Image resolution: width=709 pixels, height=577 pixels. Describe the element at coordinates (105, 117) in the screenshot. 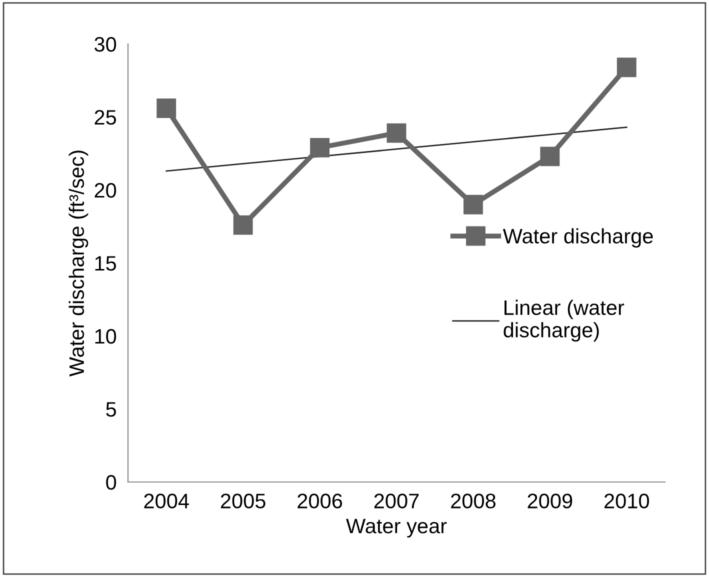

I see `y-tick-label: 25` at that location.